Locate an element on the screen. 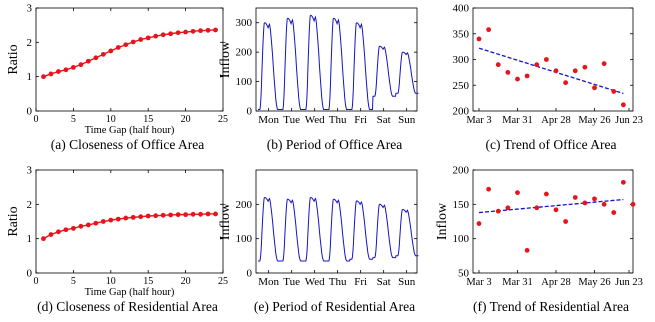 This screenshot has width=655, height=322. x-tick-label: 10 is located at coordinates (111, 119).